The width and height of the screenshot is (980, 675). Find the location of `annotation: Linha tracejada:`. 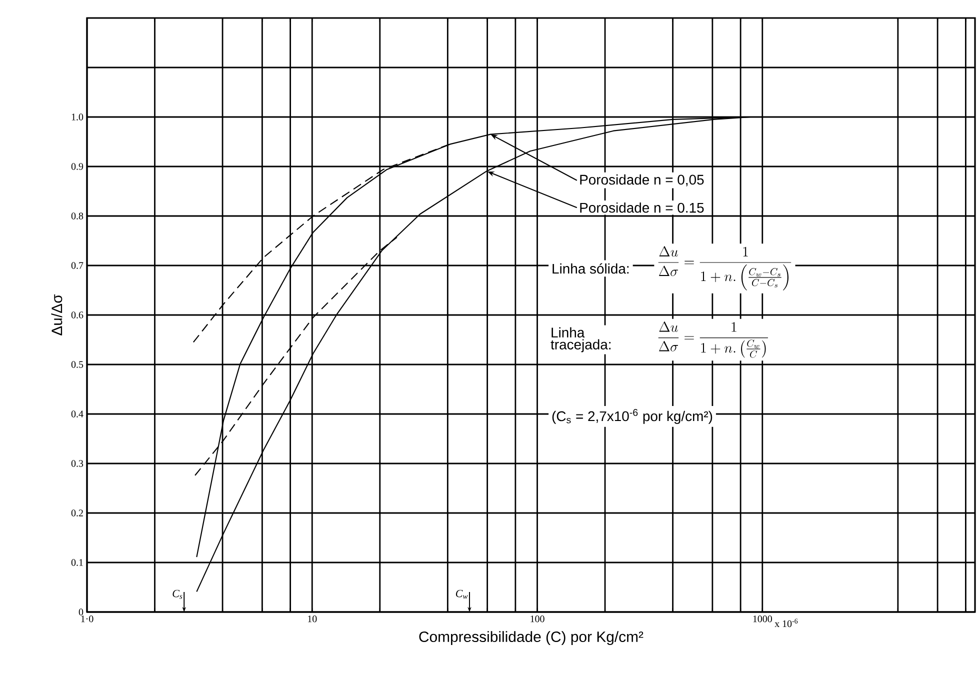

annotation: Linha tracejada: is located at coordinates (580, 339).